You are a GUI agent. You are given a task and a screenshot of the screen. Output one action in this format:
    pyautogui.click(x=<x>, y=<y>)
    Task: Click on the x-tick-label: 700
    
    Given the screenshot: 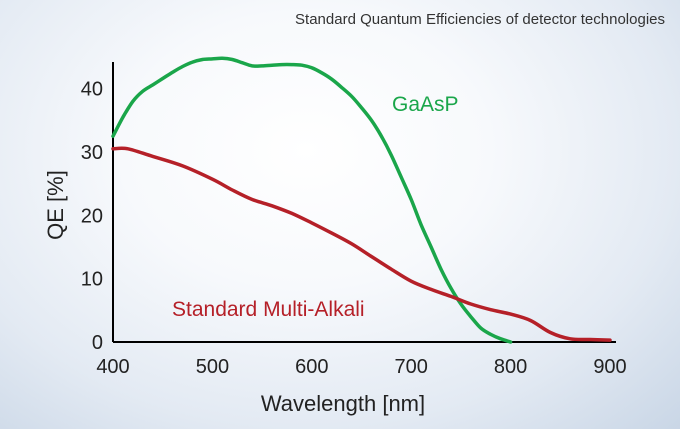 What is the action you would take?
    pyautogui.click(x=411, y=367)
    